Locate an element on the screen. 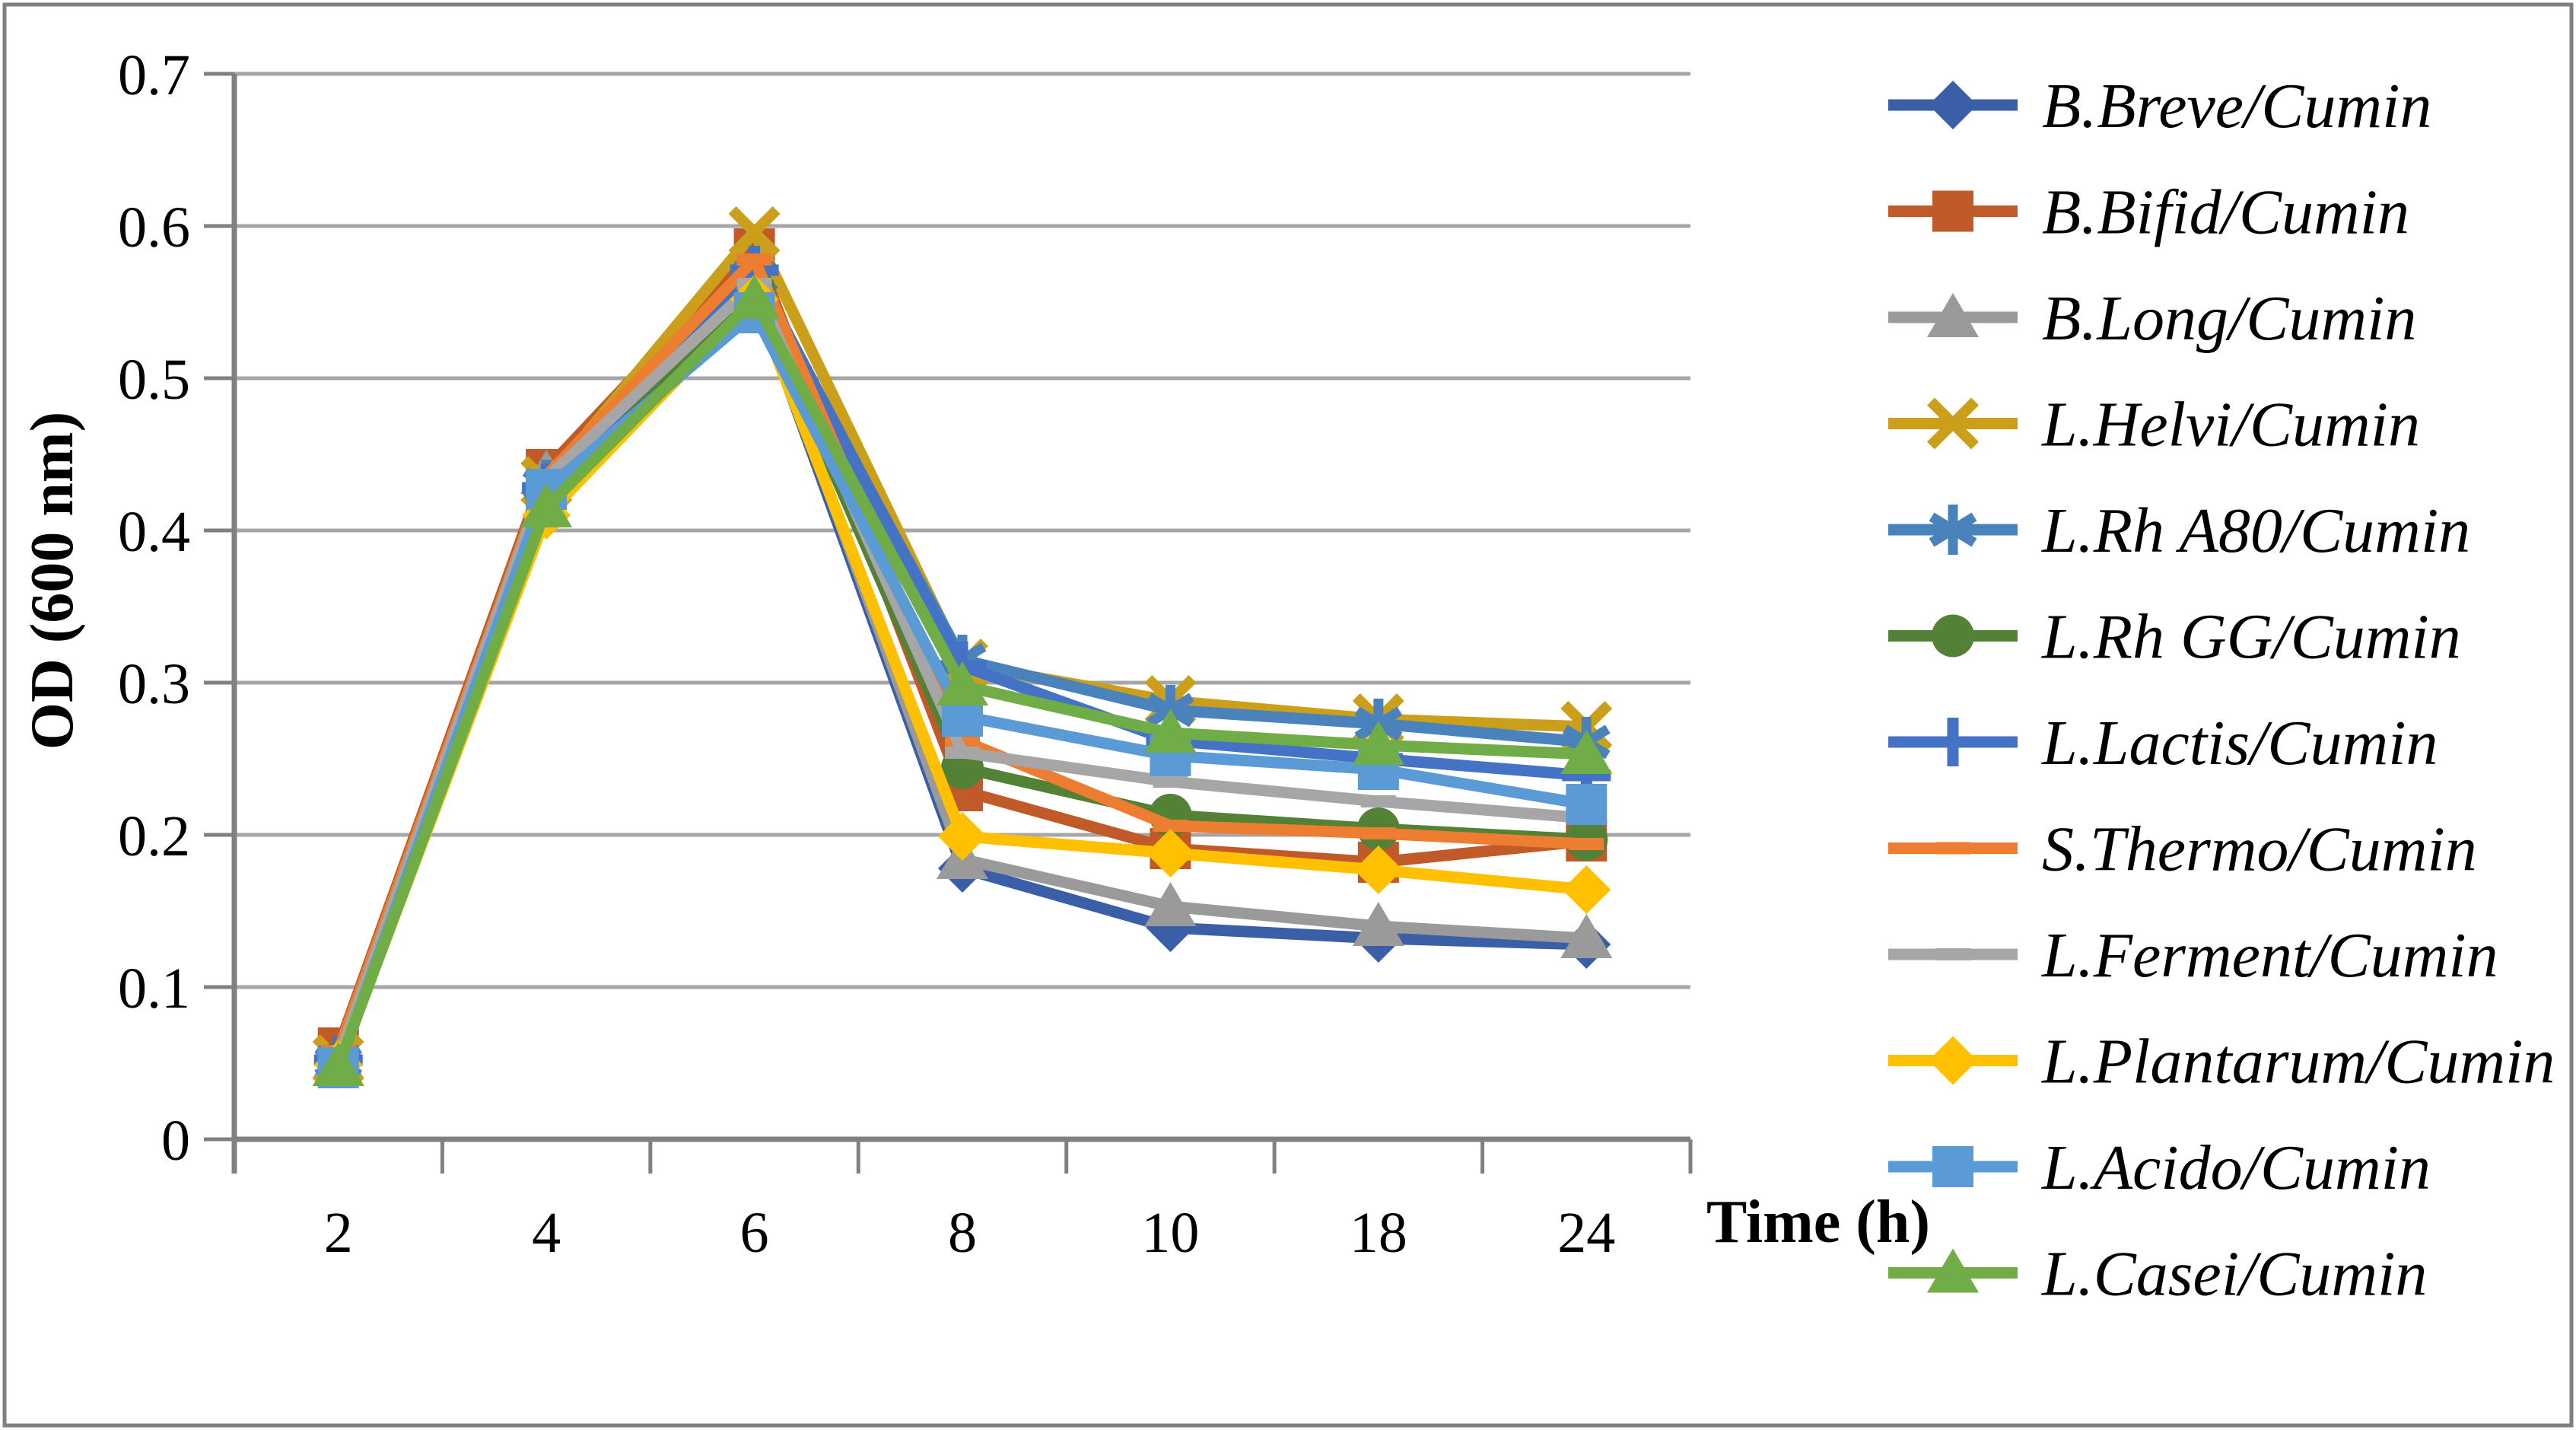 This screenshot has height=1430, width=2576. legend-label: L.Rh GG/Cumin is located at coordinates (2251, 637).